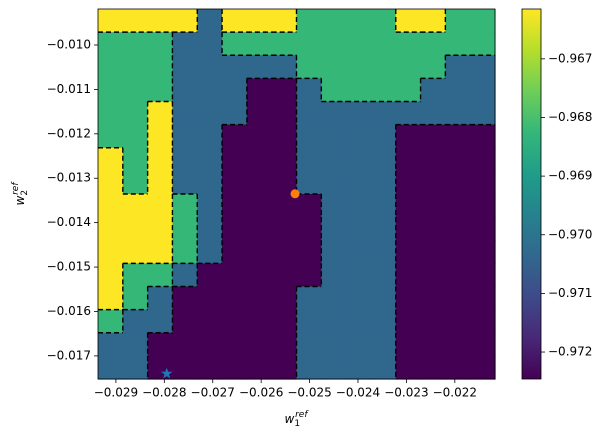  What do you see at coordinates (16, 188) in the screenshot?
I see `axis-label-sup: ref` at bounding box center [16, 188].